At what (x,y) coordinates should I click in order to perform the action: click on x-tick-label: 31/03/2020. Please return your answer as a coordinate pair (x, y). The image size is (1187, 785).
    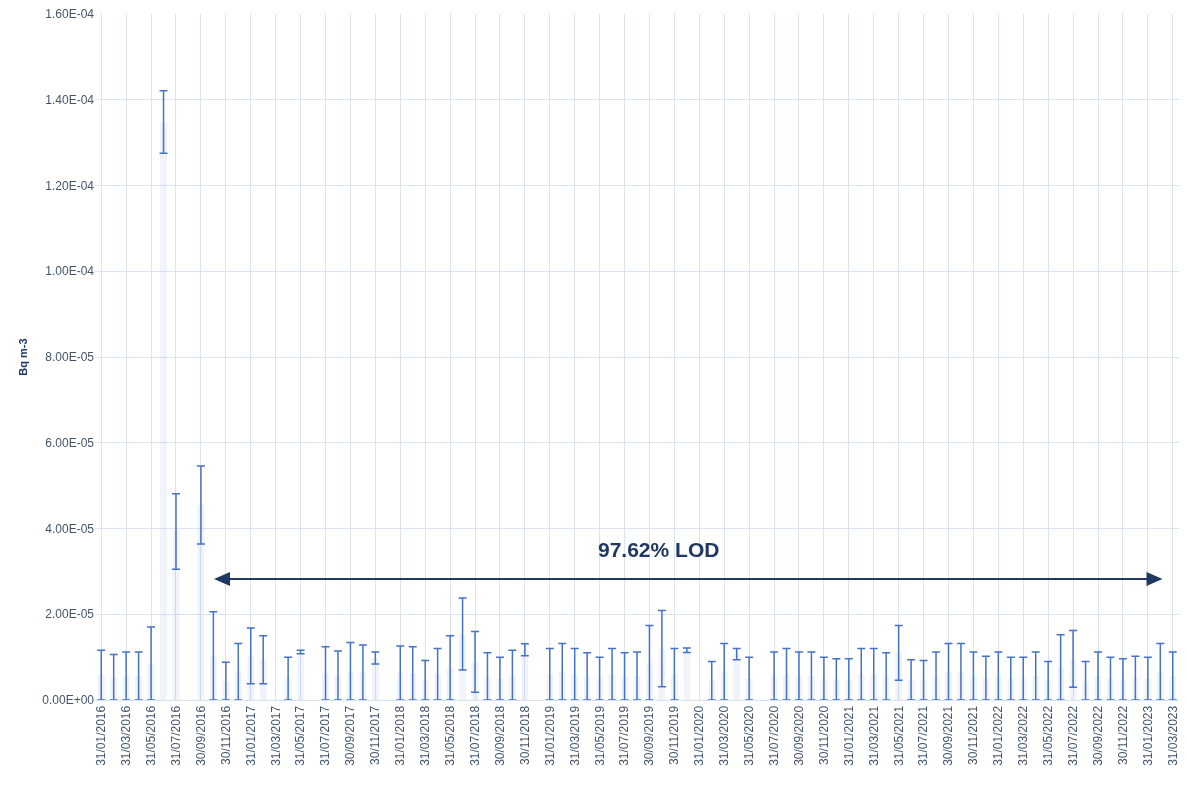
    Looking at the image, I should click on (724, 735).